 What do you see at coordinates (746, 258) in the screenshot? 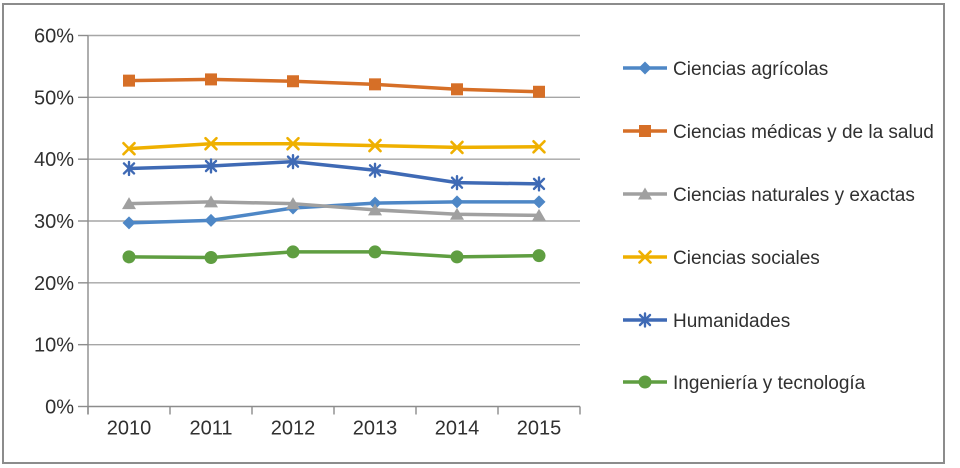
I see `legend-label: Ciencias sociales` at bounding box center [746, 258].